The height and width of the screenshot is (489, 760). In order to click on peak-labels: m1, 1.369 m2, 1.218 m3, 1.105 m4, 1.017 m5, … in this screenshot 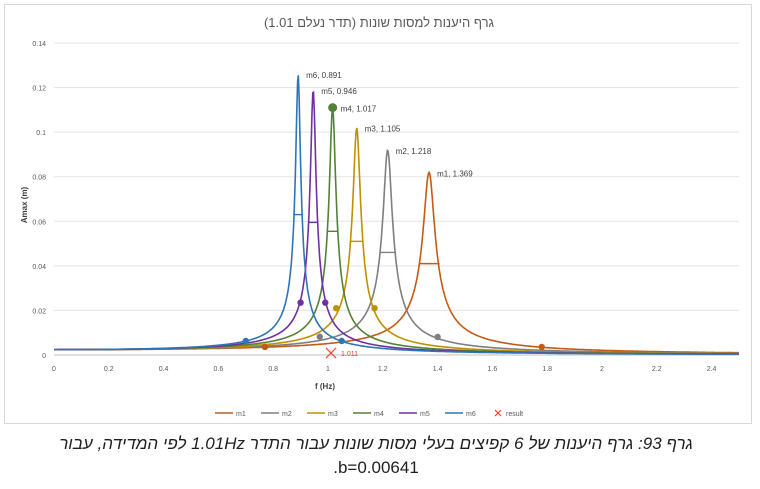, I will do `click(389, 124)`.